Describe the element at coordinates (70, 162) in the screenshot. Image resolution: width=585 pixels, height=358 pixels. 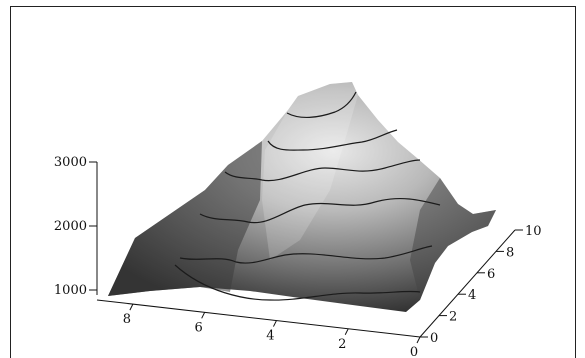
I see `z-tick-label: 3000` at that location.